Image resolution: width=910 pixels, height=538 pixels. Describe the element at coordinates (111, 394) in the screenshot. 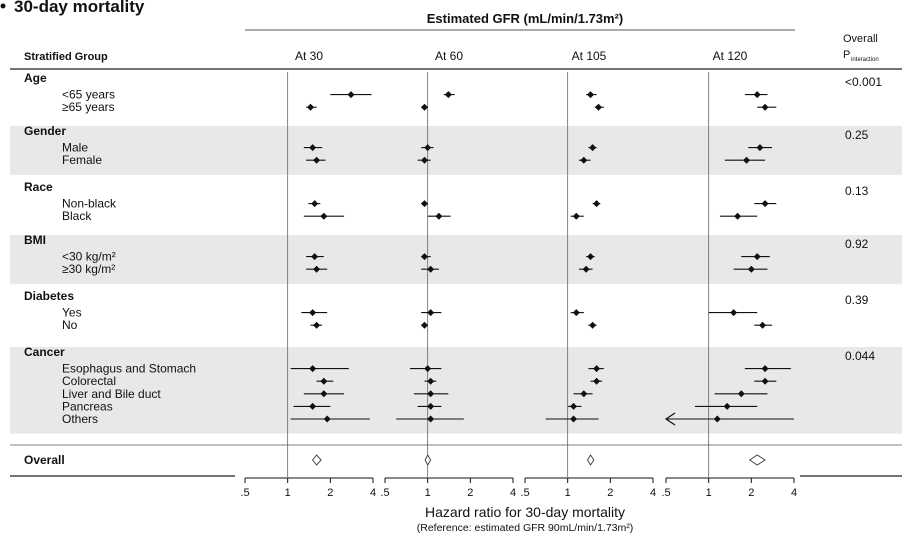

I see `row-label: Liver and Bile duct` at that location.